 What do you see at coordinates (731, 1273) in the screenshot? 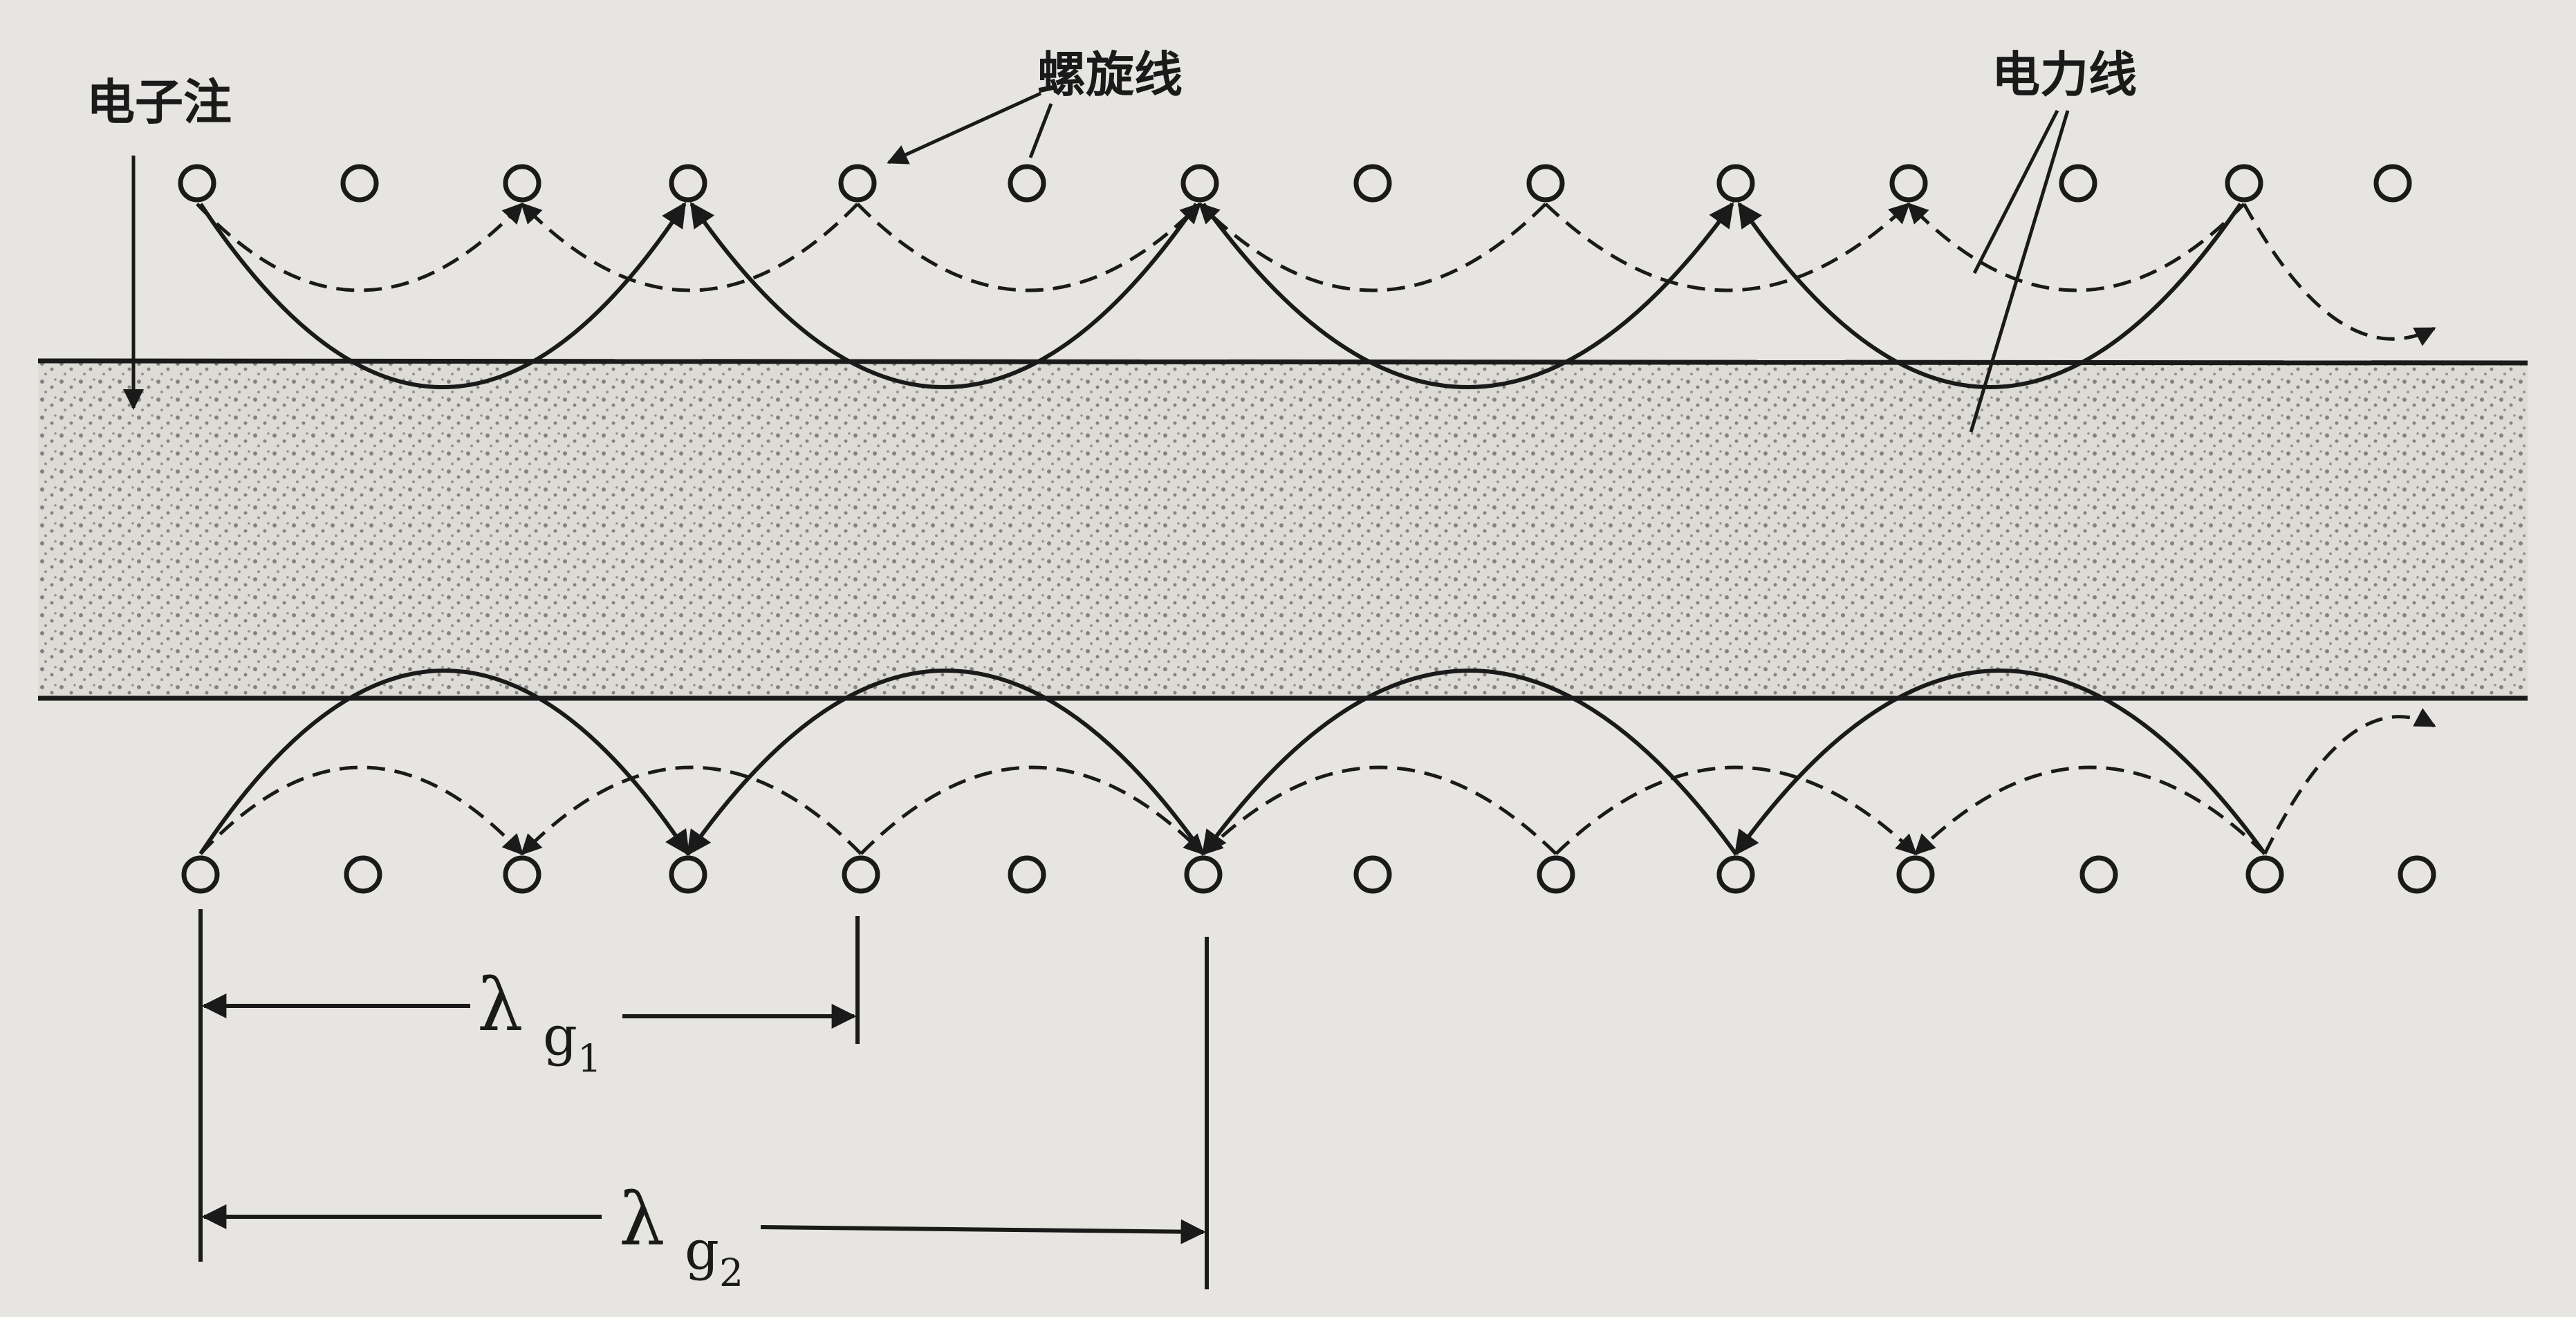
I see `lambda-g2-sub-index: 2` at bounding box center [731, 1273].